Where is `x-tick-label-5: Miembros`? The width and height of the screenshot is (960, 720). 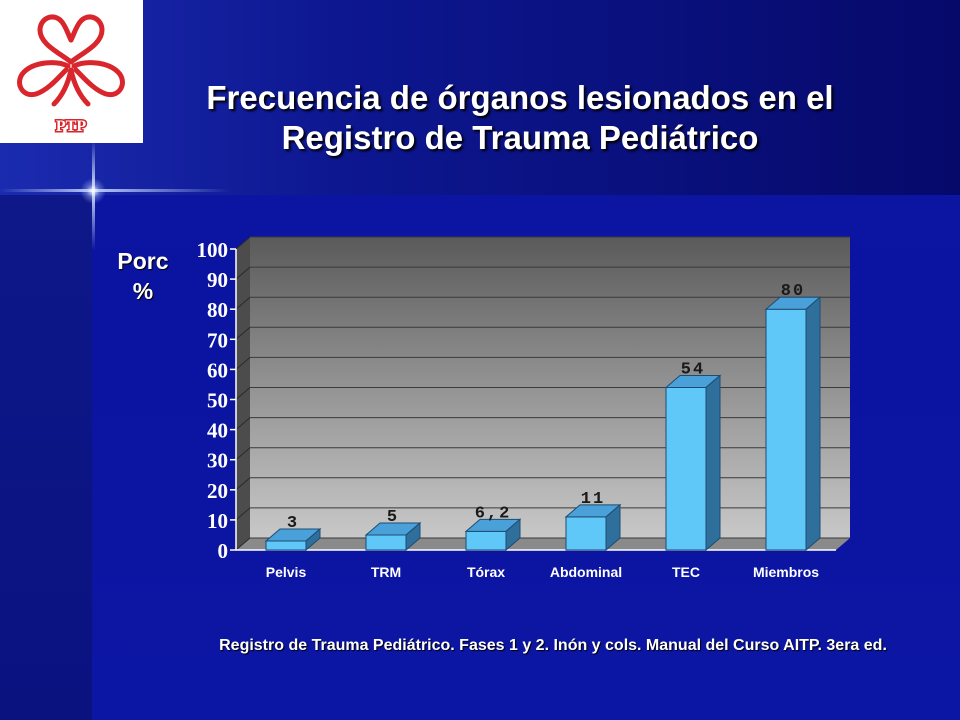
x-tick-label-5: Miembros is located at coordinates (786, 572).